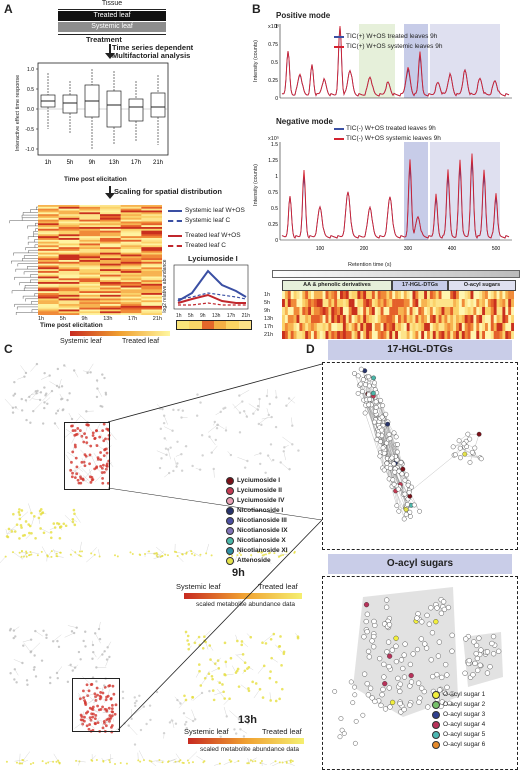  Describe the element at coordinates (96, 705) in the screenshot. I see `zoom-box-13h` at that location.